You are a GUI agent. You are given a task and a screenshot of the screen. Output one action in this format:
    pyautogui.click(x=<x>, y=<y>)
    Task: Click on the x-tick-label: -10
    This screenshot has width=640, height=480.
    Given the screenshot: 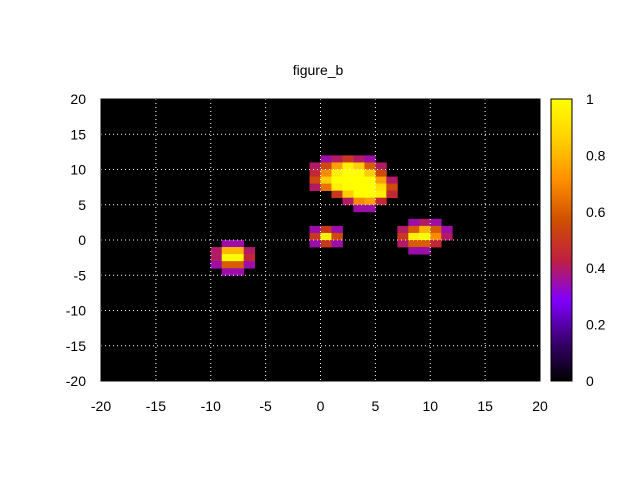 What is the action you would take?
    pyautogui.click(x=211, y=406)
    